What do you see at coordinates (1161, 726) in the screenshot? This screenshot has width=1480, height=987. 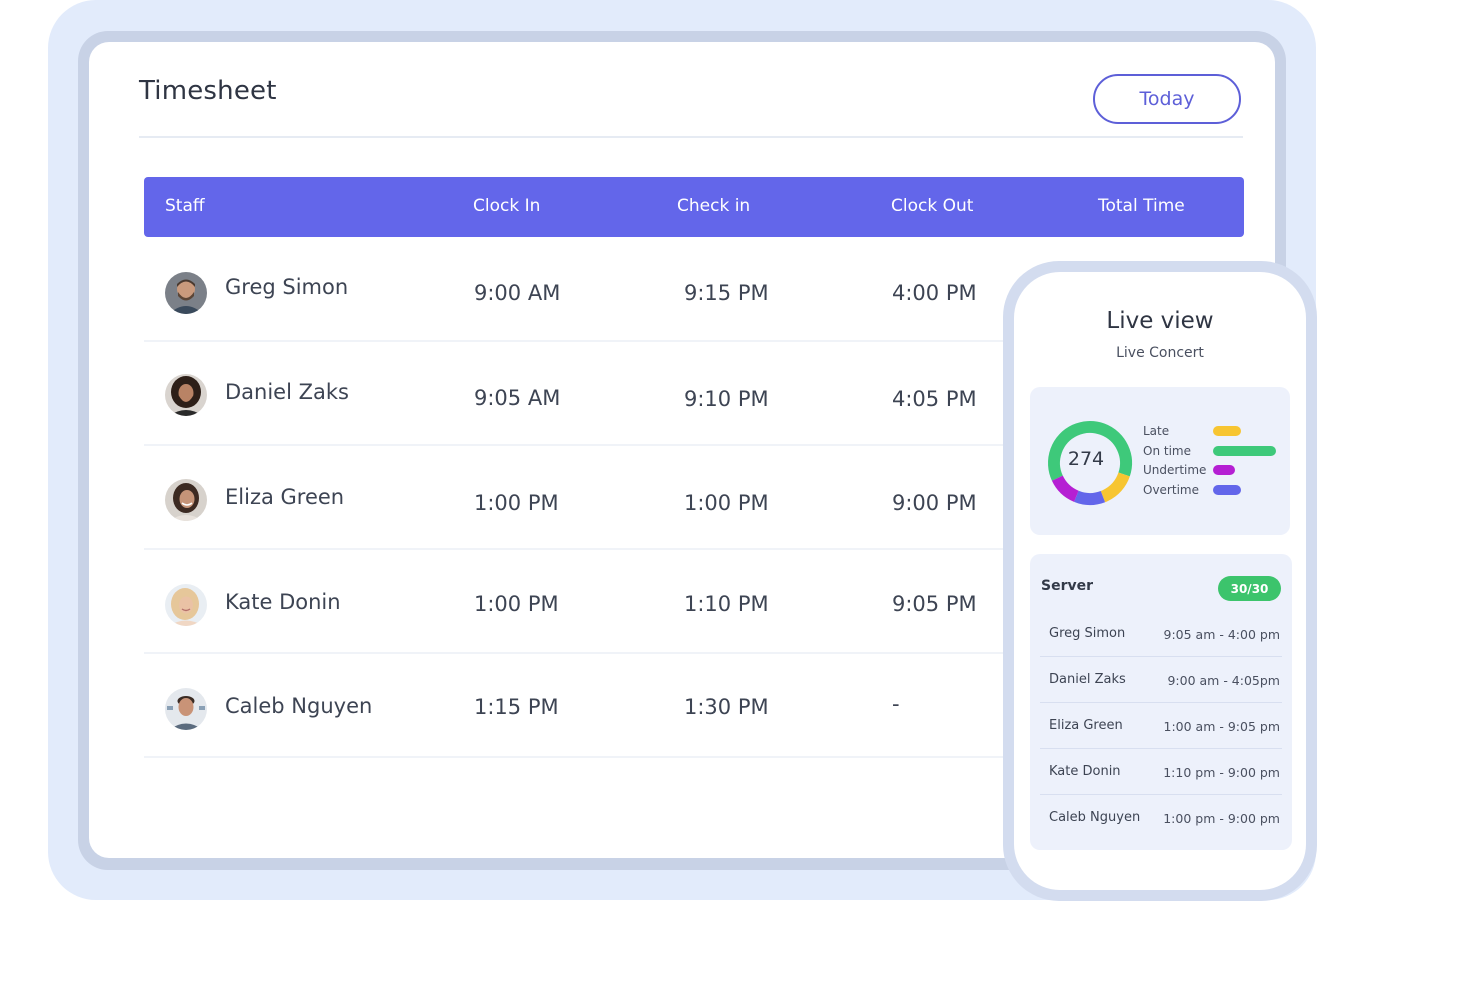 I see `server-list-item: Eliza Green 1:00 am - 9:05 pm` at bounding box center [1161, 726].